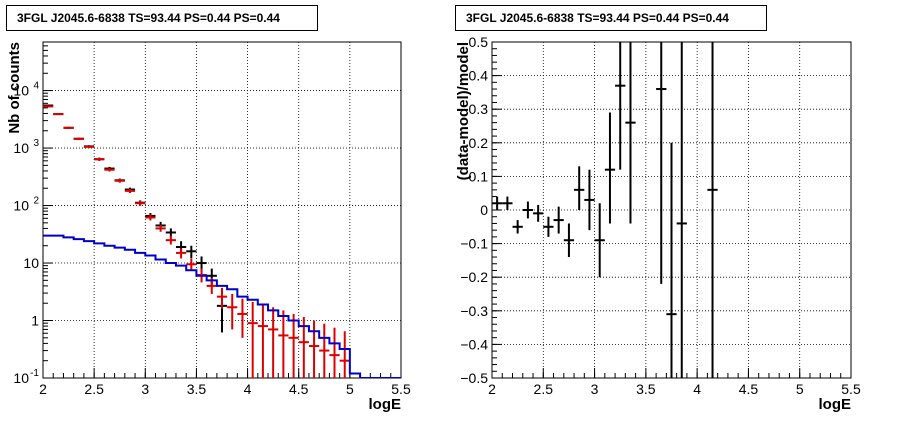 The height and width of the screenshot is (421, 898). I want to click on p0-model-step-line, so click(222, 306).